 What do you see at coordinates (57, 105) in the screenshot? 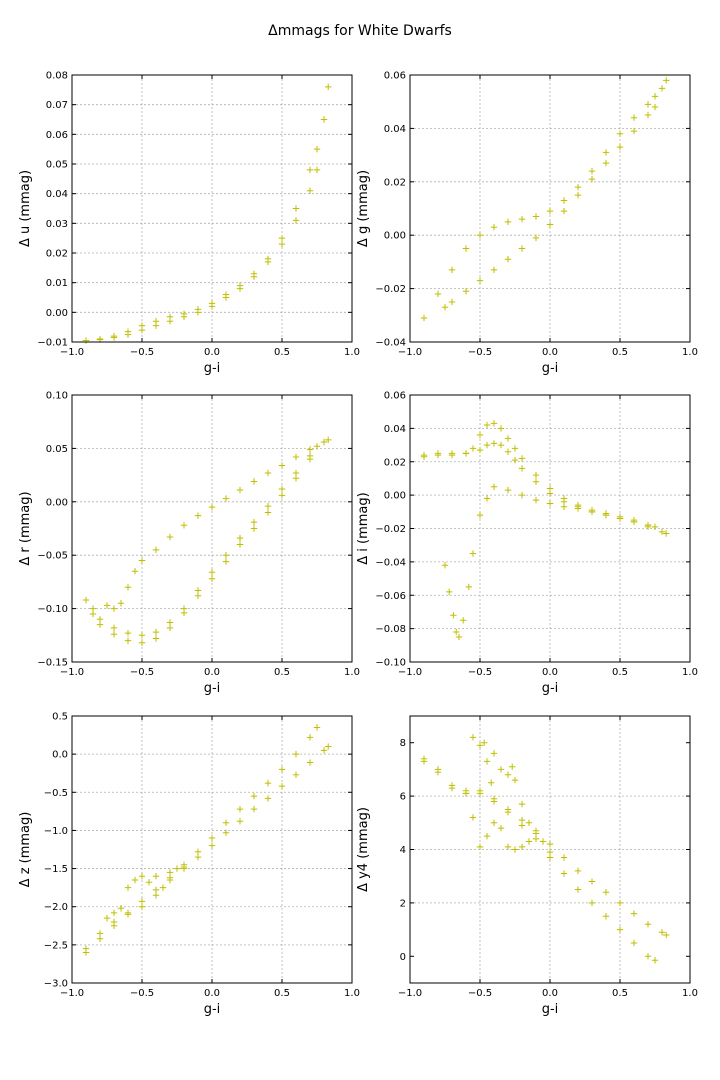
I see `y-tick-label: 0.07` at bounding box center [57, 105].